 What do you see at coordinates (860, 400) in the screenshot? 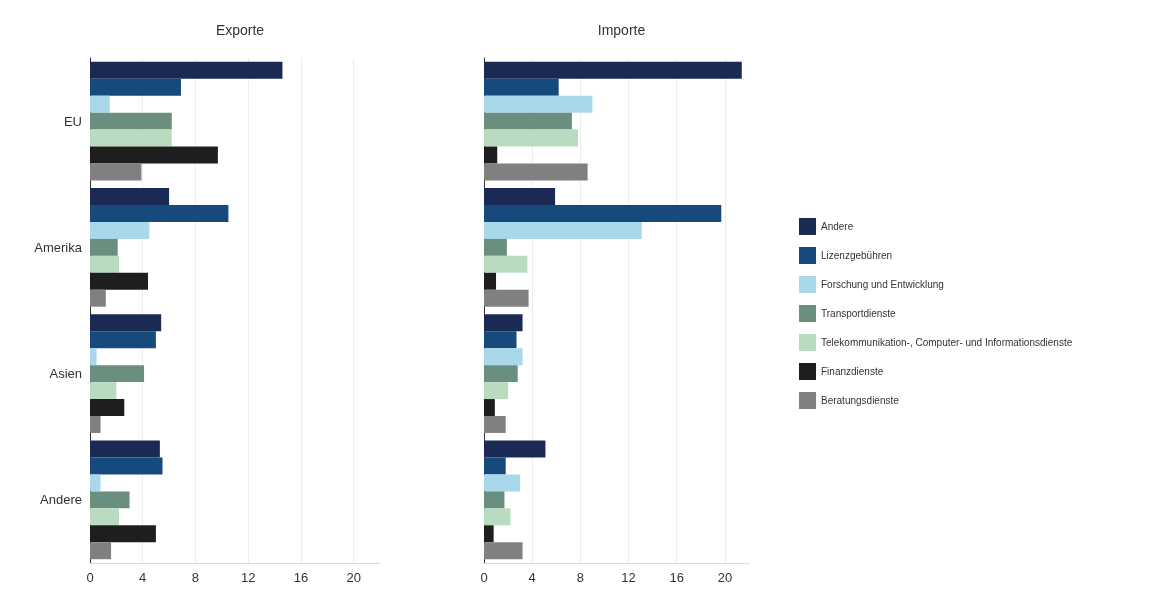
I see `legend-label: Beratungsdienste` at bounding box center [860, 400].